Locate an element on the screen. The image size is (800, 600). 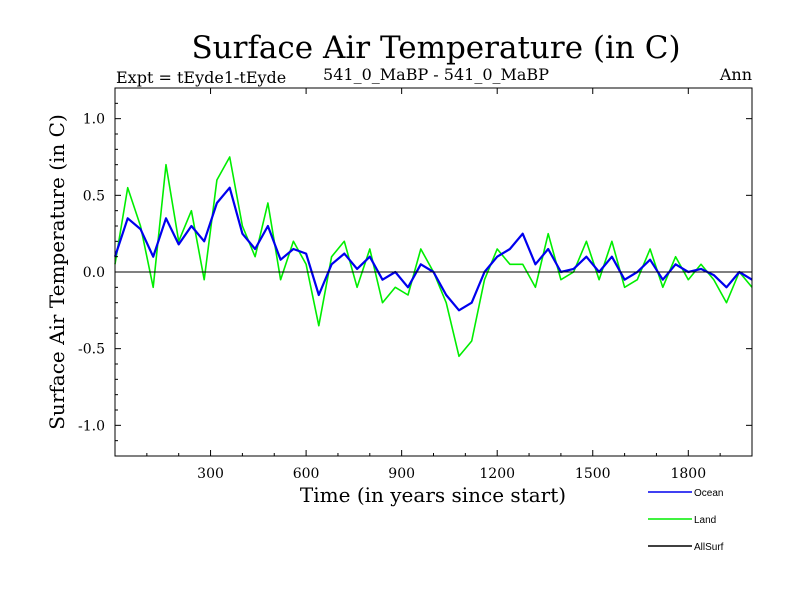
chart-subtitle-center: 541_0_MaBP - 541_0_MaBP is located at coordinates (436, 74).